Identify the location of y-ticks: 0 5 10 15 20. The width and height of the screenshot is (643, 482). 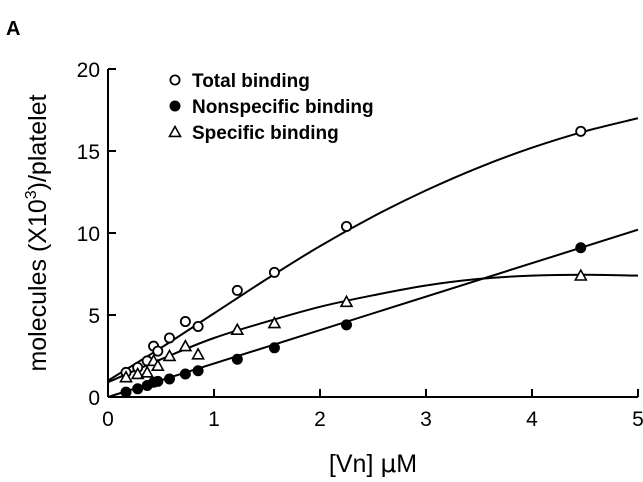
(96, 234).